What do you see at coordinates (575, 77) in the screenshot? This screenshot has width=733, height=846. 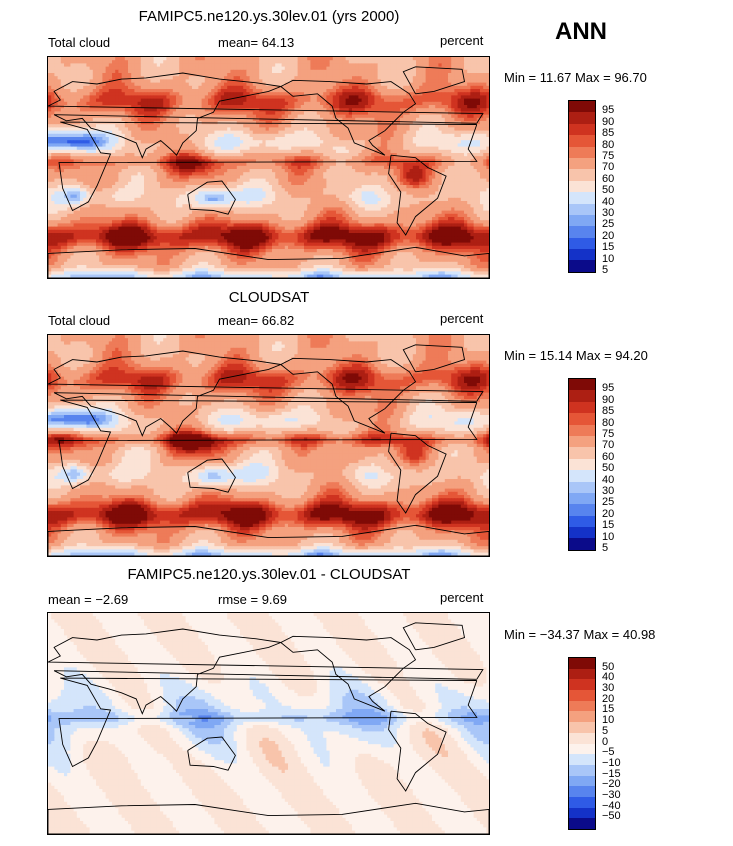 I see `panel-1-min-max: Min = 11.67 Max = 96.70` at bounding box center [575, 77].